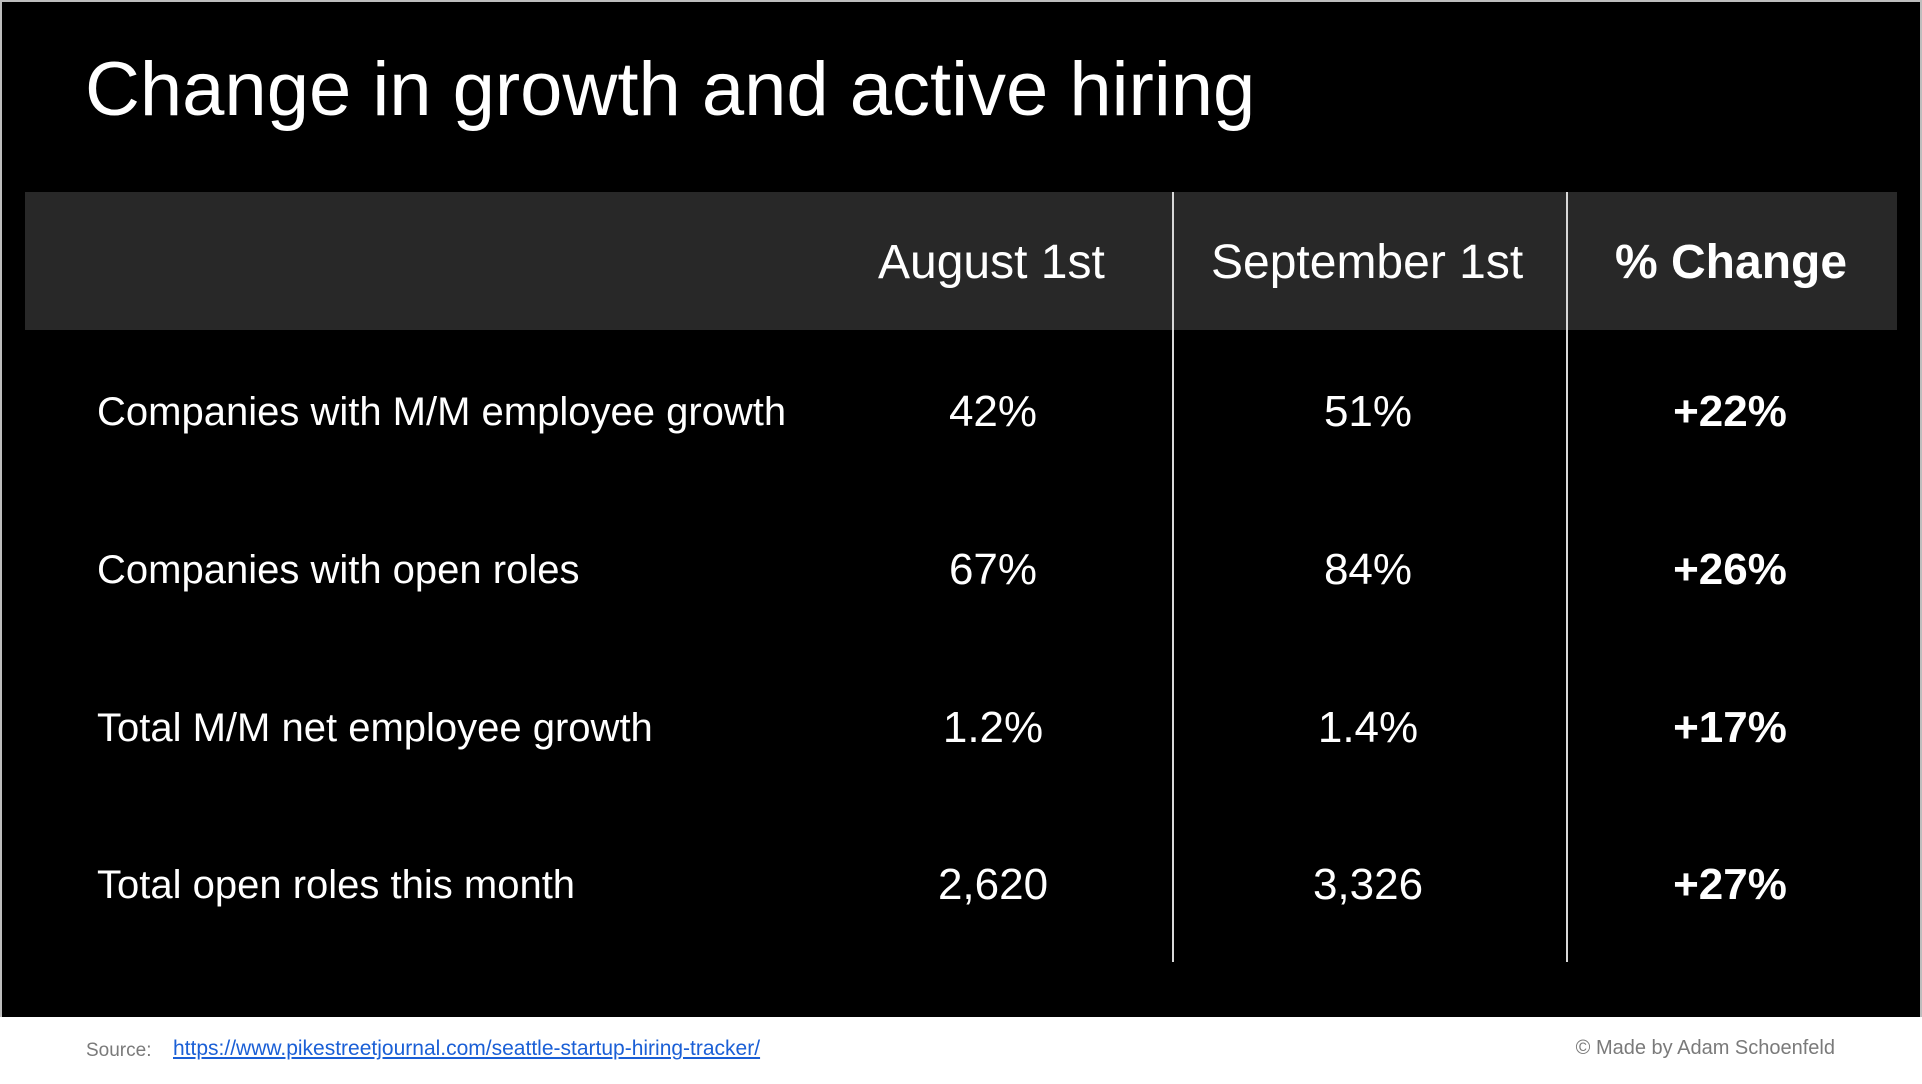 This screenshot has width=1922, height=1084. What do you see at coordinates (991, 262) in the screenshot?
I see `header-august: August 1st` at bounding box center [991, 262].